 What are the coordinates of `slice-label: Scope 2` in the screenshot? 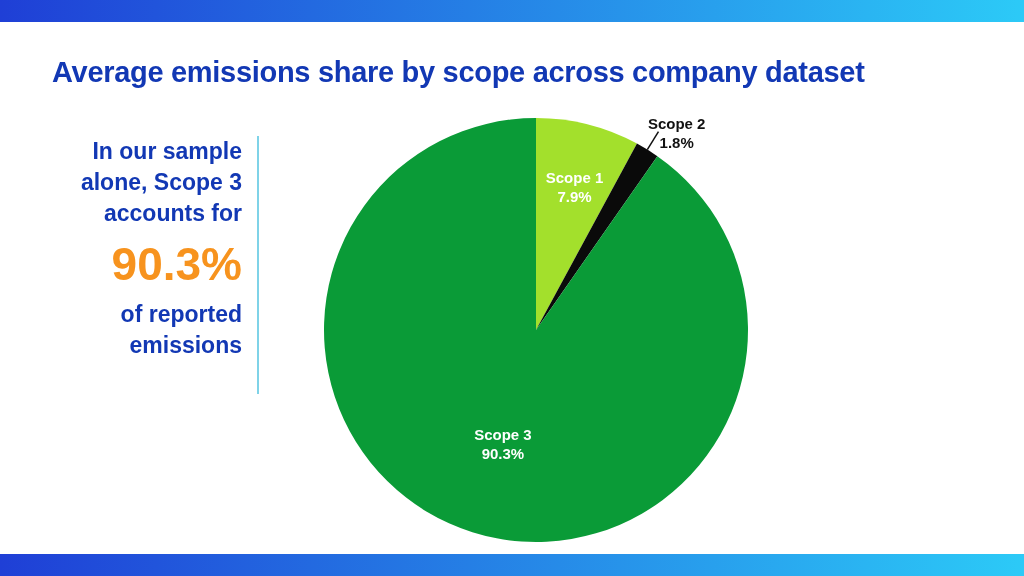 It's located at (676, 123).